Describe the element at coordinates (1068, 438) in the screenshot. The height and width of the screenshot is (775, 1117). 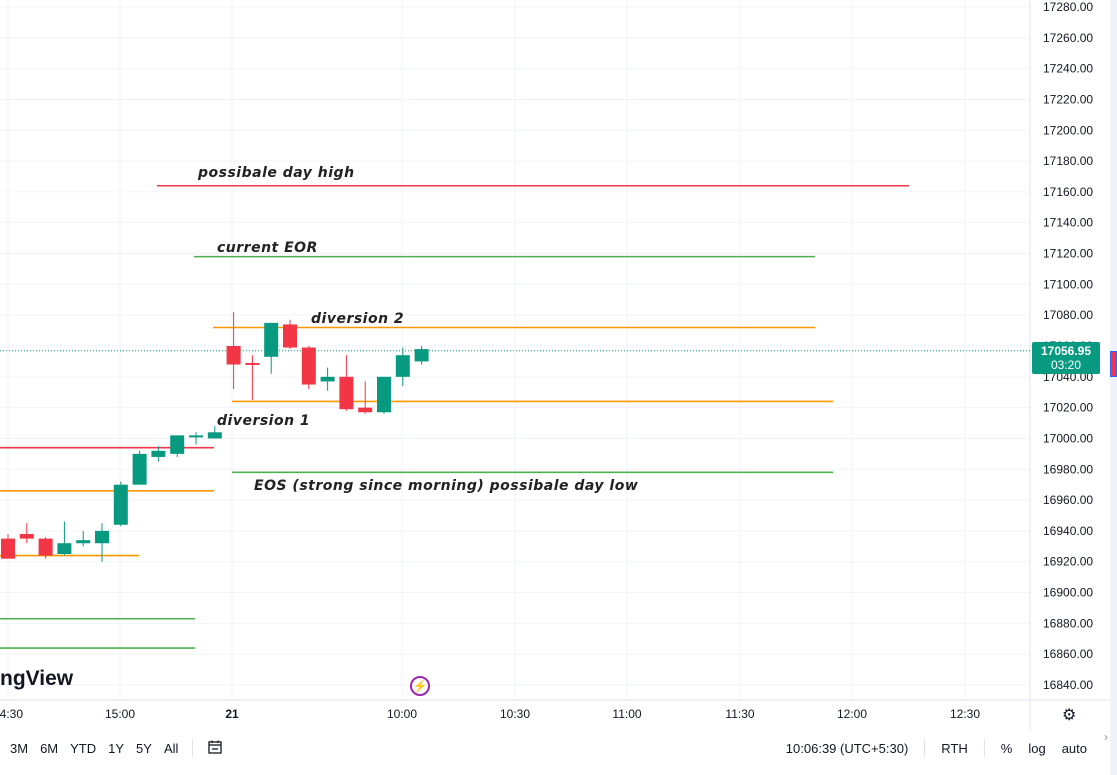
I see `y-tick-label: 17000.00` at that location.